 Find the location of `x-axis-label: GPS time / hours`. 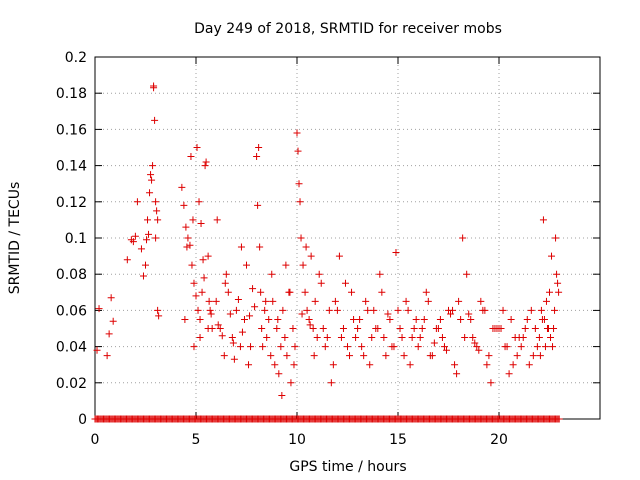

x-axis-label: GPS time / hours is located at coordinates (347, 467).